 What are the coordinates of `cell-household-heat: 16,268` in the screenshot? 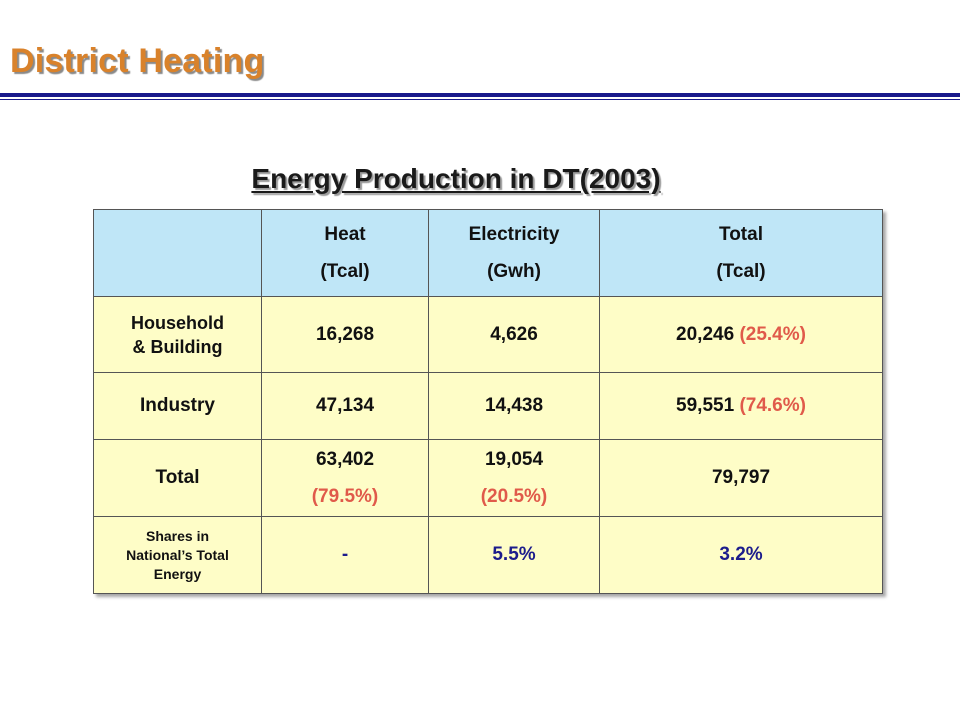 It's located at (345, 334).